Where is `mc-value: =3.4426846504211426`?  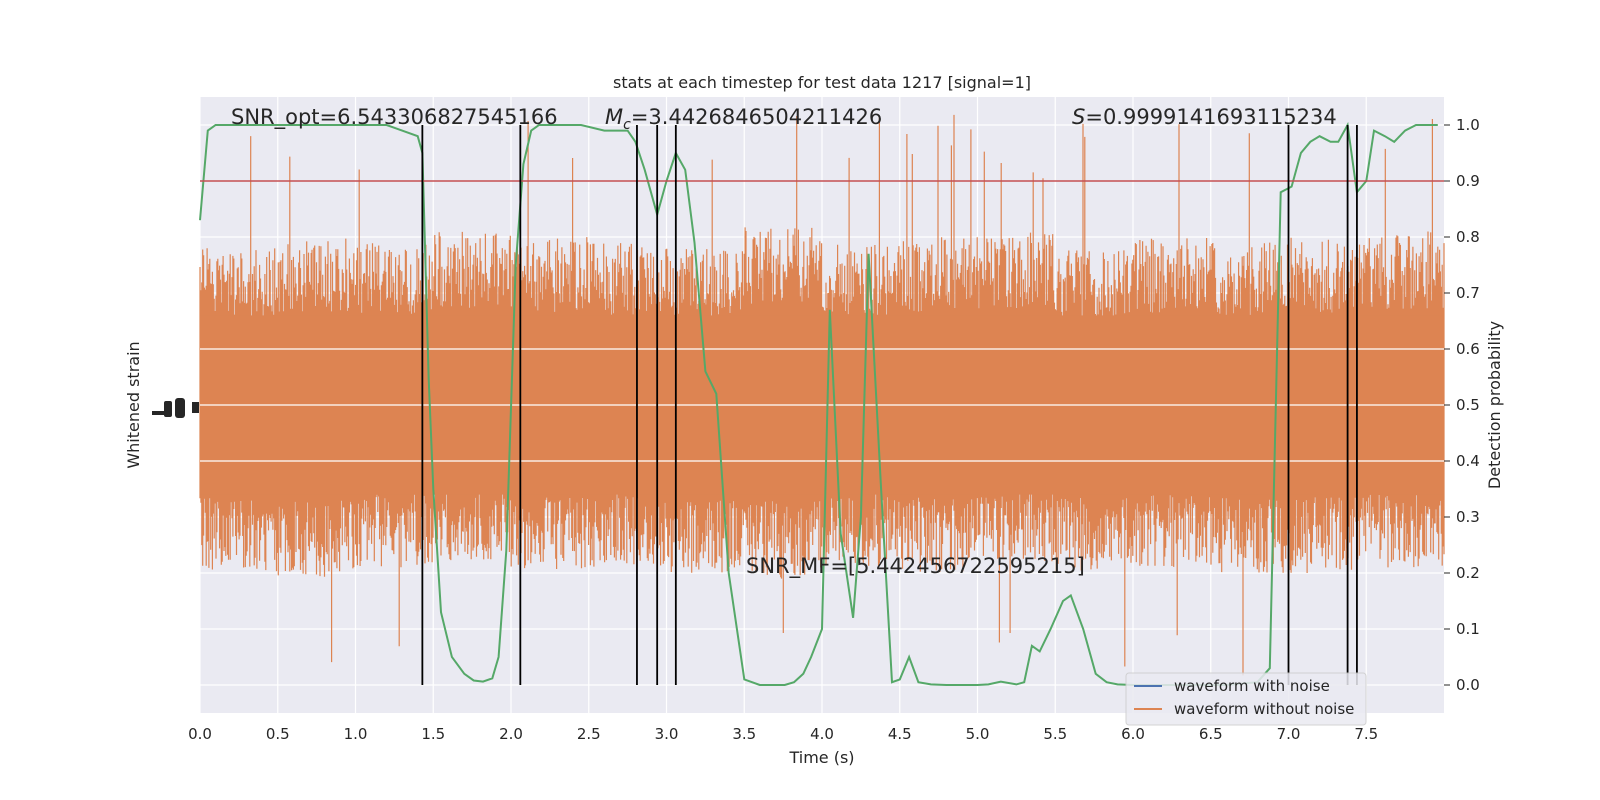
mc-value: =3.4426846504211426 is located at coordinates (756, 117).